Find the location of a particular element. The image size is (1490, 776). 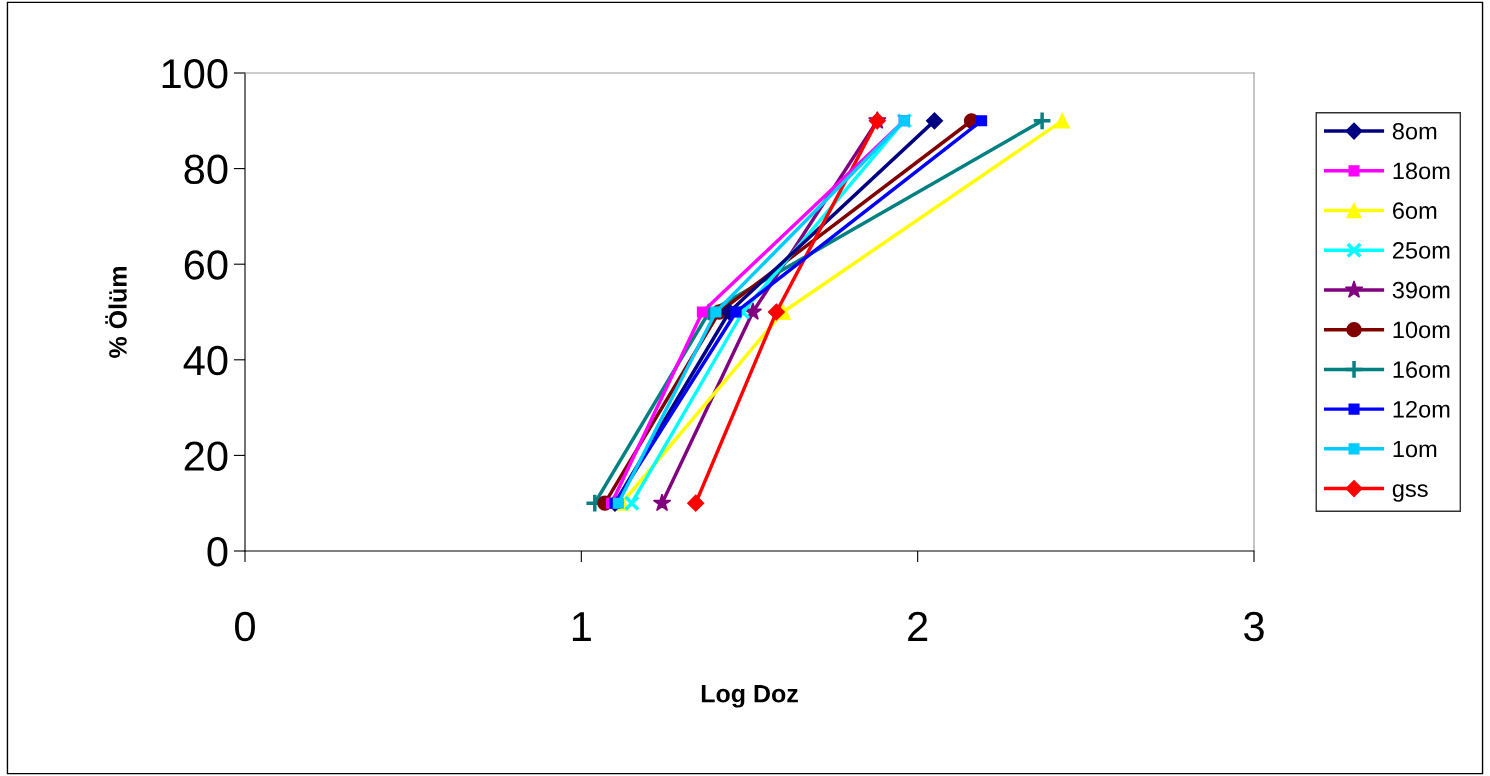

y-tick-label: 60 is located at coordinates (206, 265).